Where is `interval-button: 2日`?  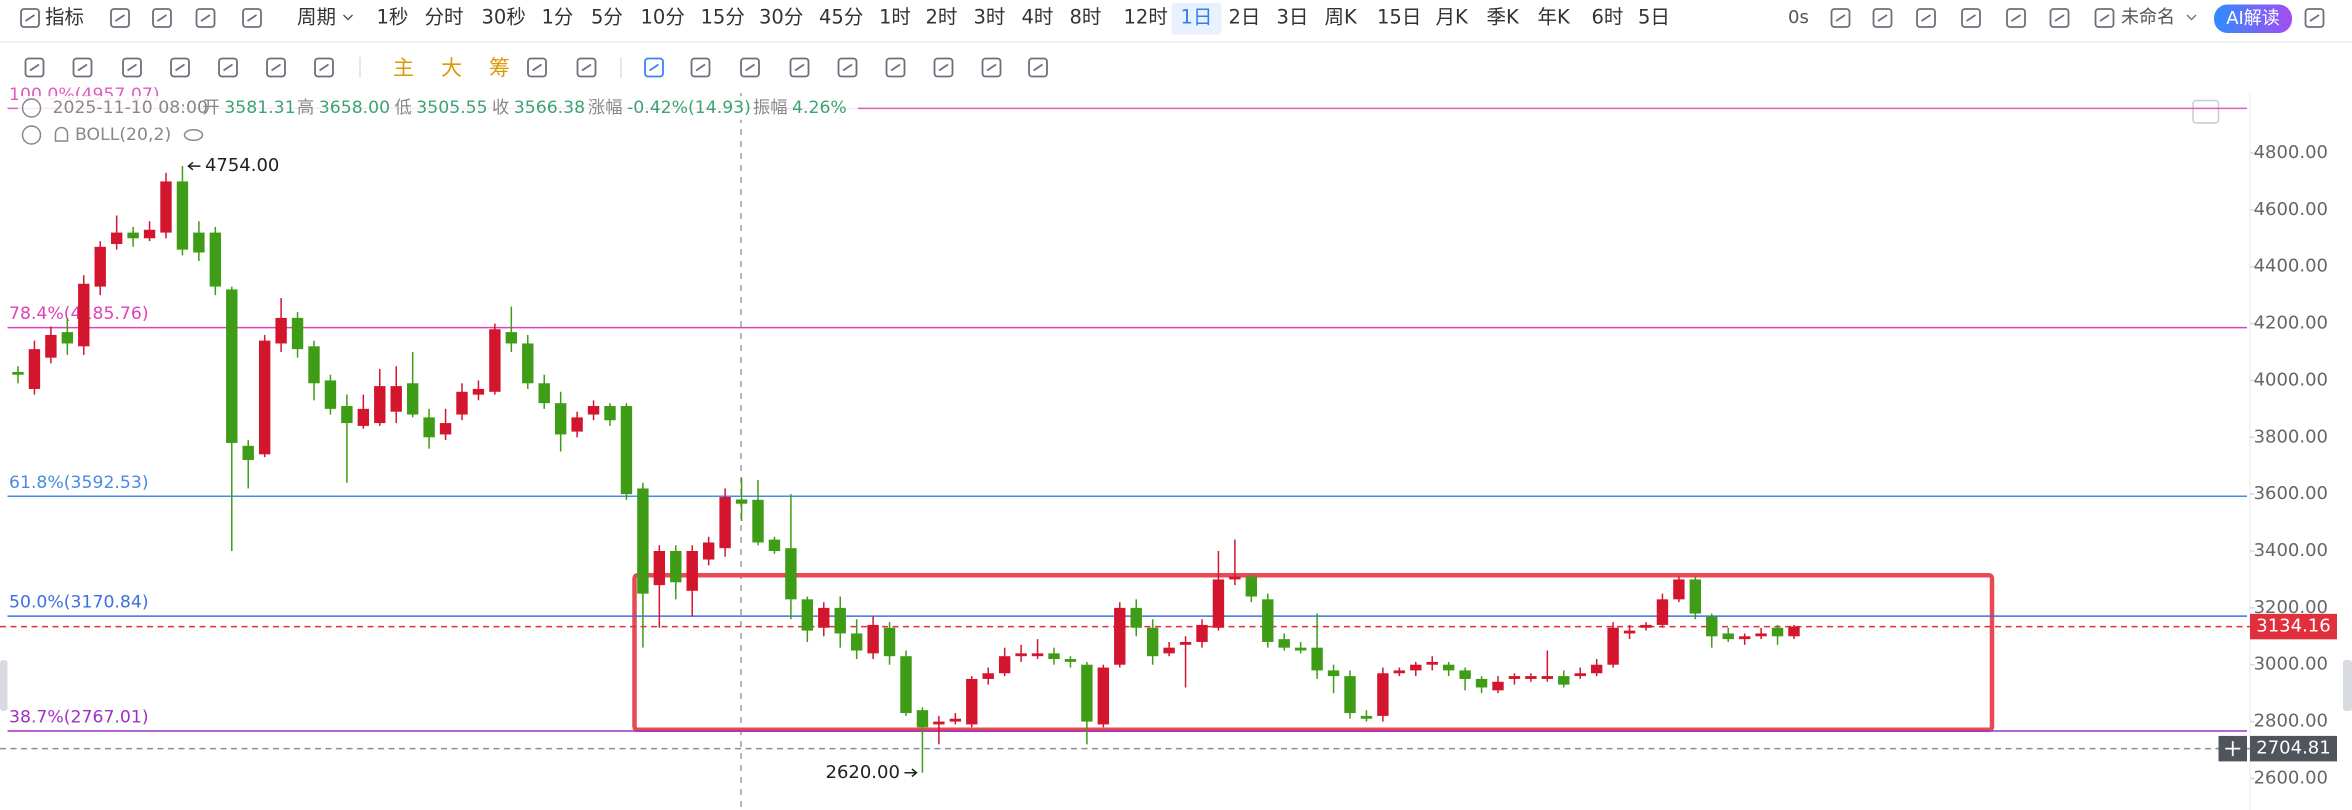
interval-button: 2日 is located at coordinates (1245, 17).